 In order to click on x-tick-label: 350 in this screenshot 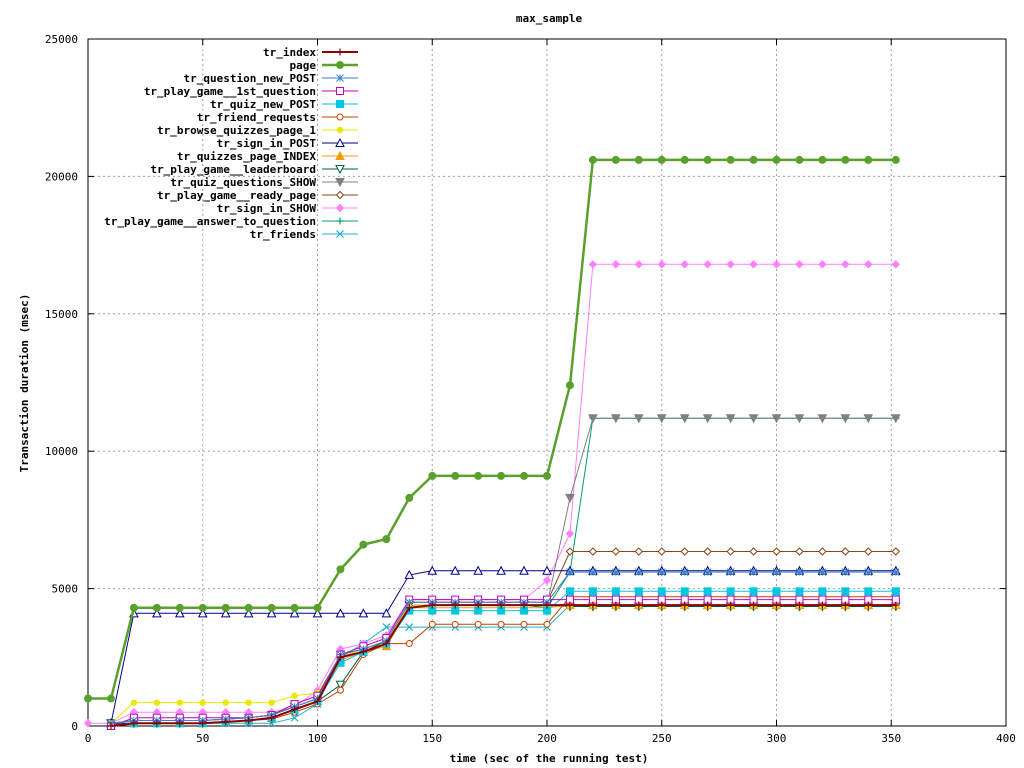, I will do `click(891, 738)`.